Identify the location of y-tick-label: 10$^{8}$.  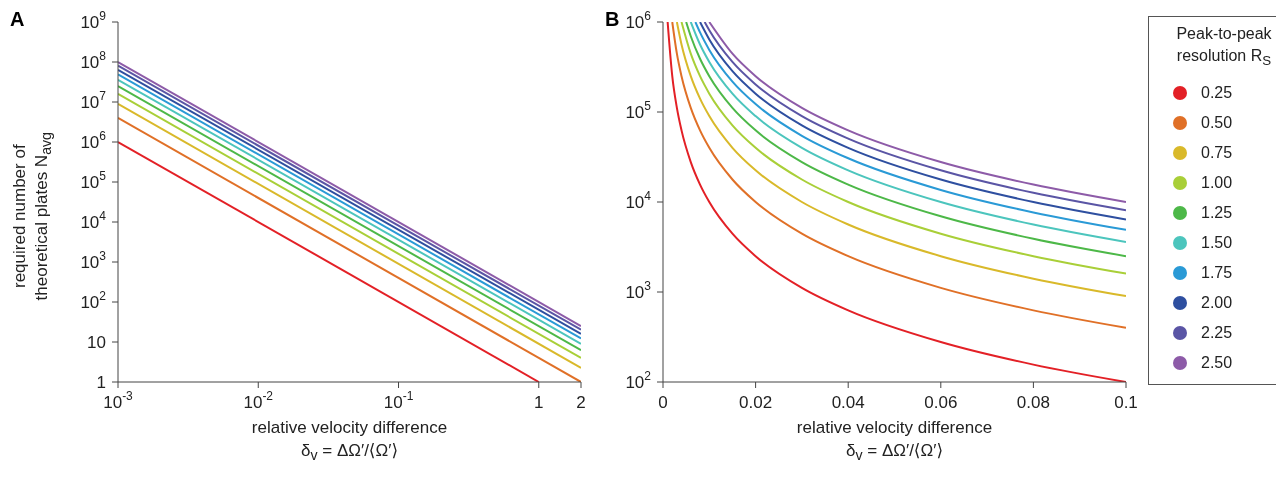
(93, 60).